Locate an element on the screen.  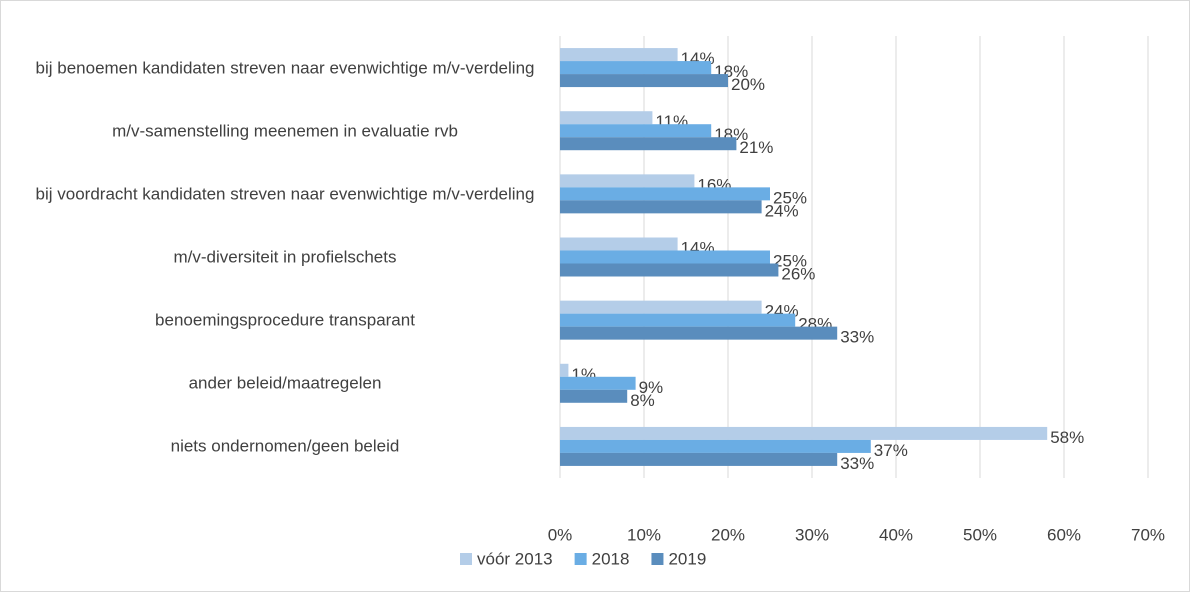
legend-label: 2018 is located at coordinates (611, 558).